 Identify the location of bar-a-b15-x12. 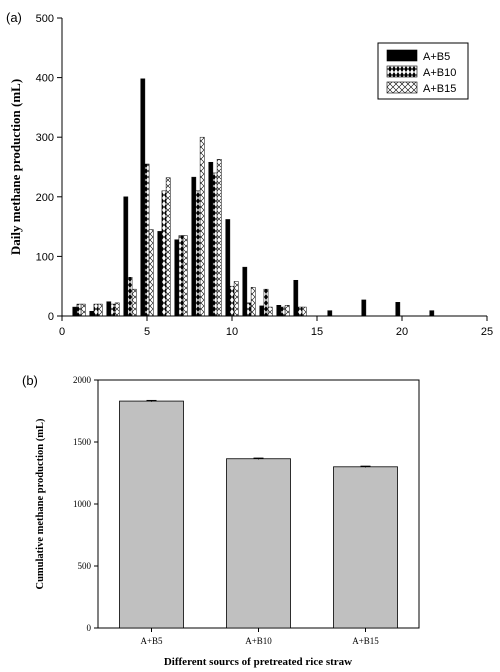
(270, 311).